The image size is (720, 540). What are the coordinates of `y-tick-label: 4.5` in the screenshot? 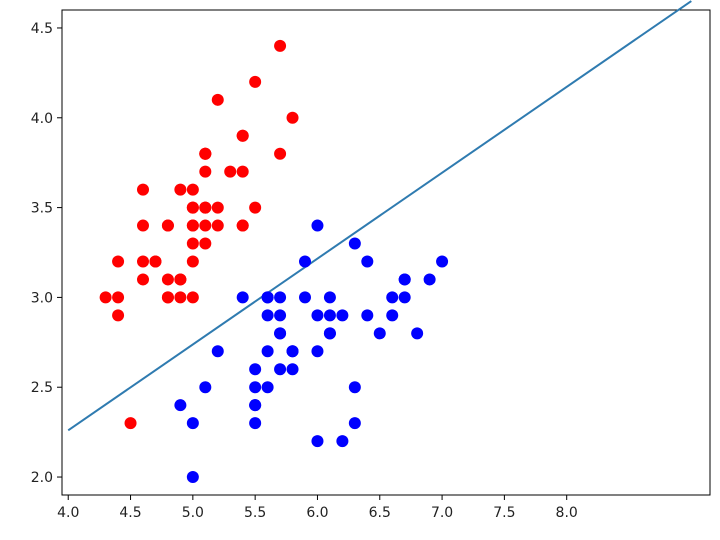 It's located at (42, 29).